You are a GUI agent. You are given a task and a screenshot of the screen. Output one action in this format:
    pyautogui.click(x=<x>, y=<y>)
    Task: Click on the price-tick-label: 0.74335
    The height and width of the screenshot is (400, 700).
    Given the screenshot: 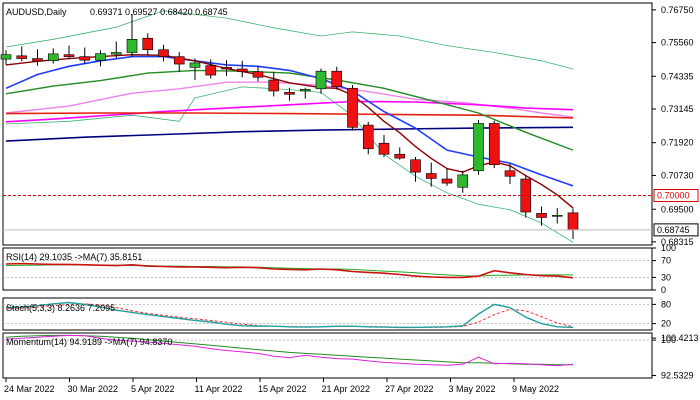 What is the action you would take?
    pyautogui.click(x=677, y=76)
    